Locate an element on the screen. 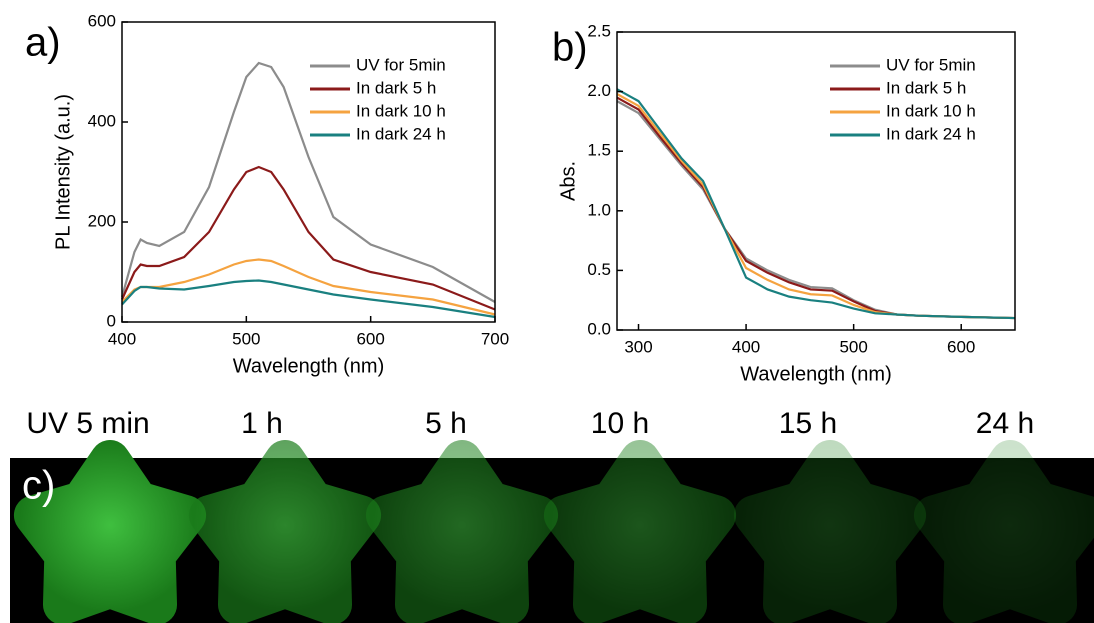 Image resolution: width=1094 pixels, height=623 pixels. y-tick-label: 0.0 is located at coordinates (599, 328).